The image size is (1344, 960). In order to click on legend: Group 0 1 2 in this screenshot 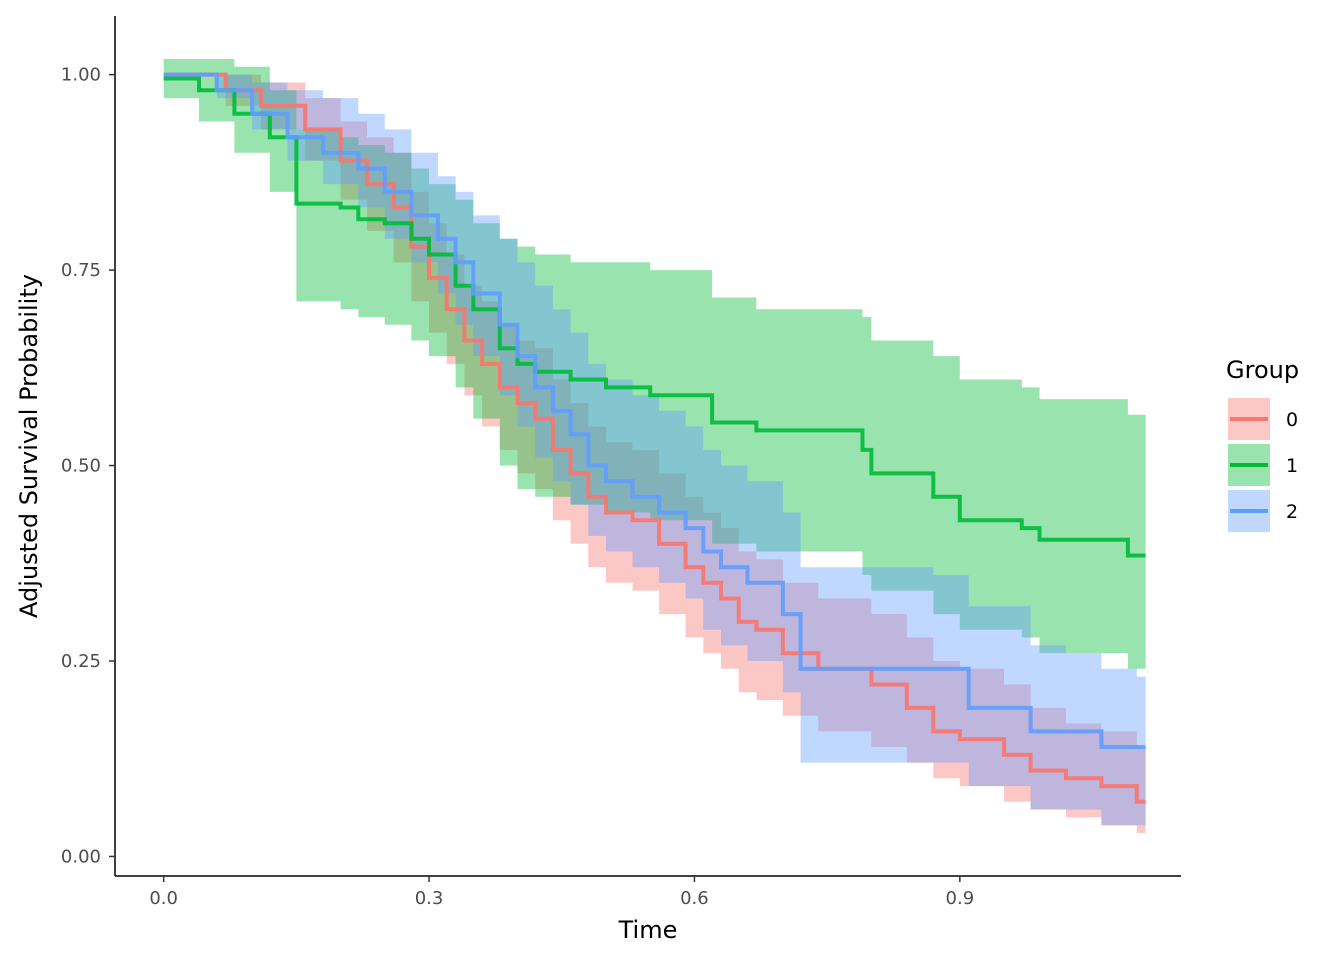, I will do `click(1262, 444)`.